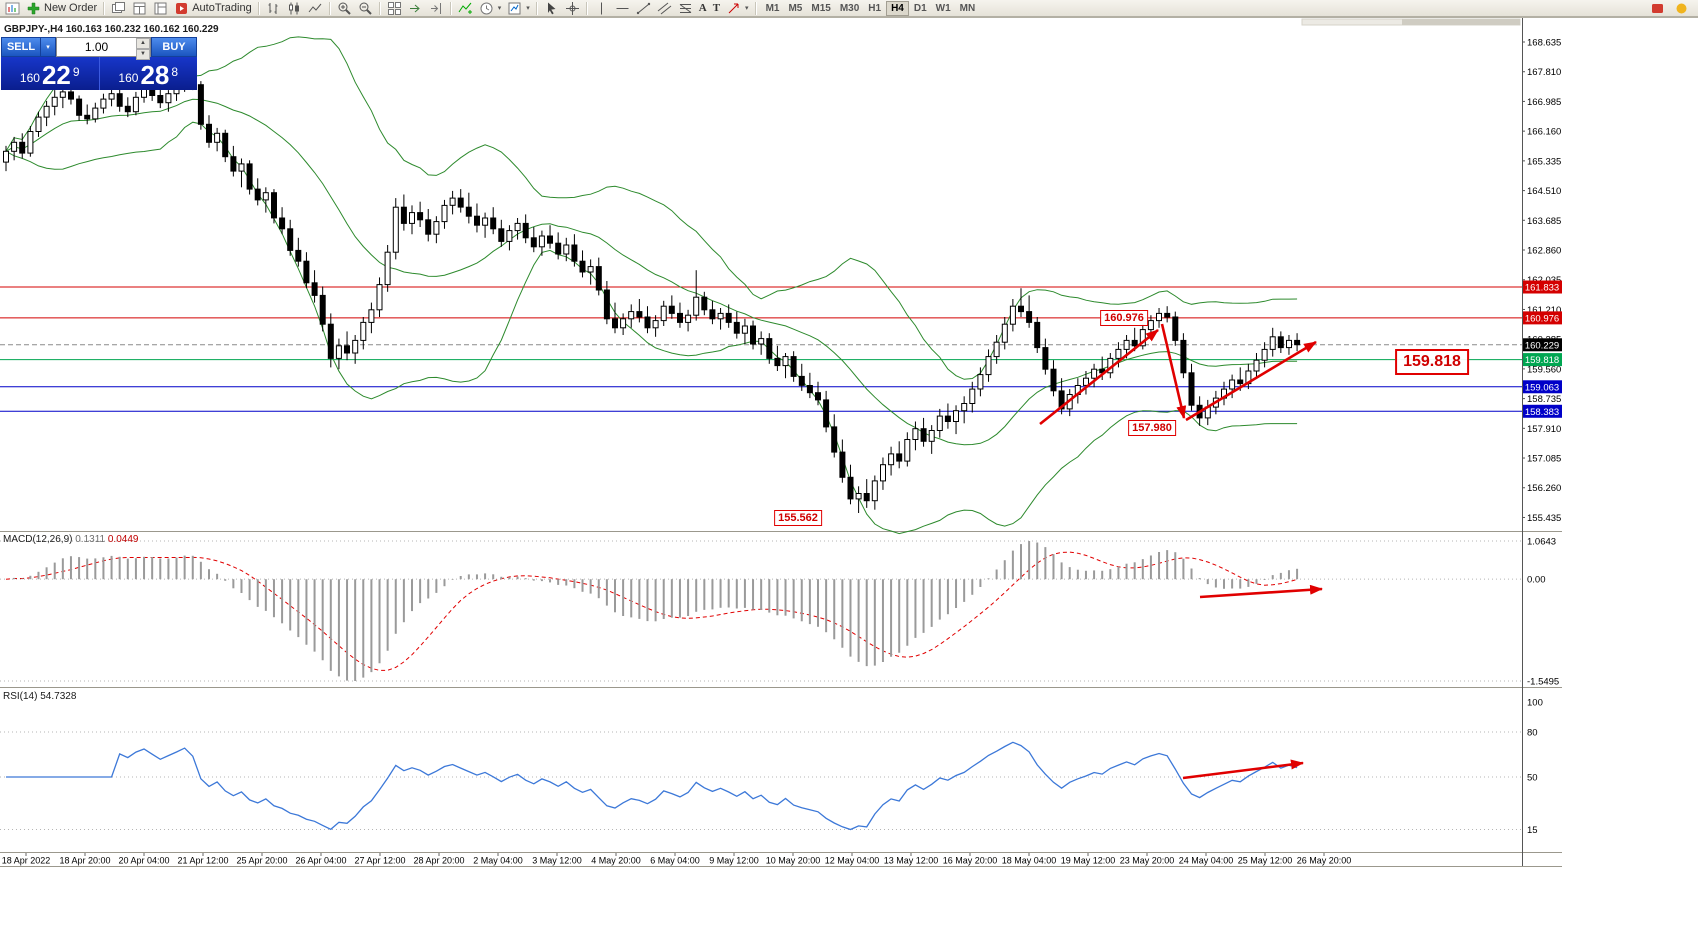  What do you see at coordinates (795, 8) in the screenshot?
I see `timeframe-m5: M5` at bounding box center [795, 8].